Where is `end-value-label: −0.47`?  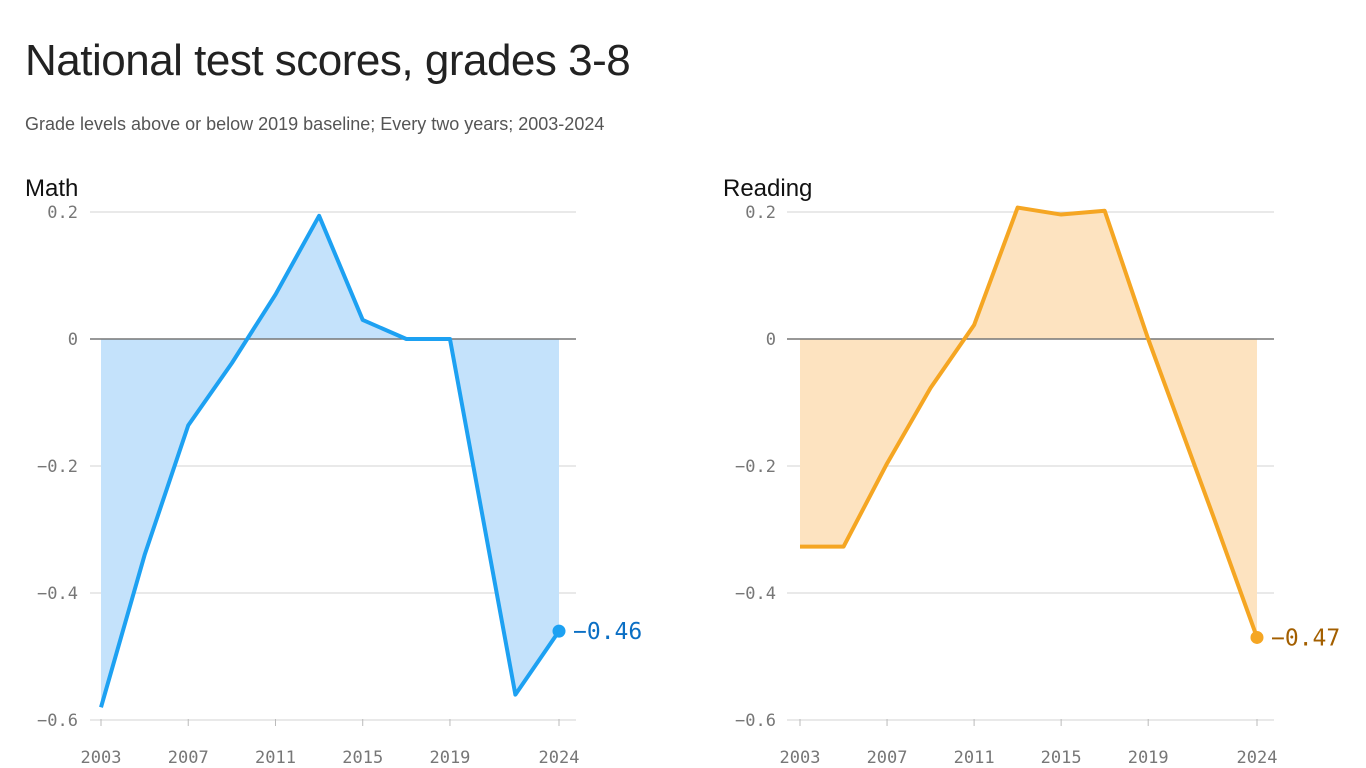
end-value-label: −0.47 is located at coordinates (1305, 638).